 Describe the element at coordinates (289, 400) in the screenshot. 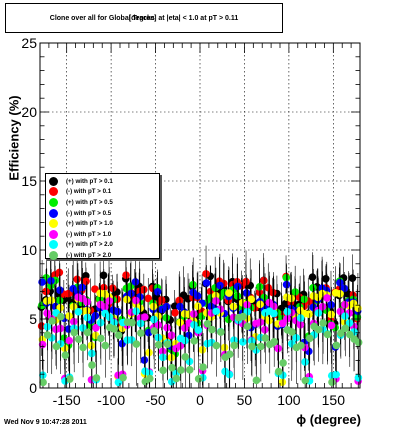

I see `x-tick-label: 100` at that location.